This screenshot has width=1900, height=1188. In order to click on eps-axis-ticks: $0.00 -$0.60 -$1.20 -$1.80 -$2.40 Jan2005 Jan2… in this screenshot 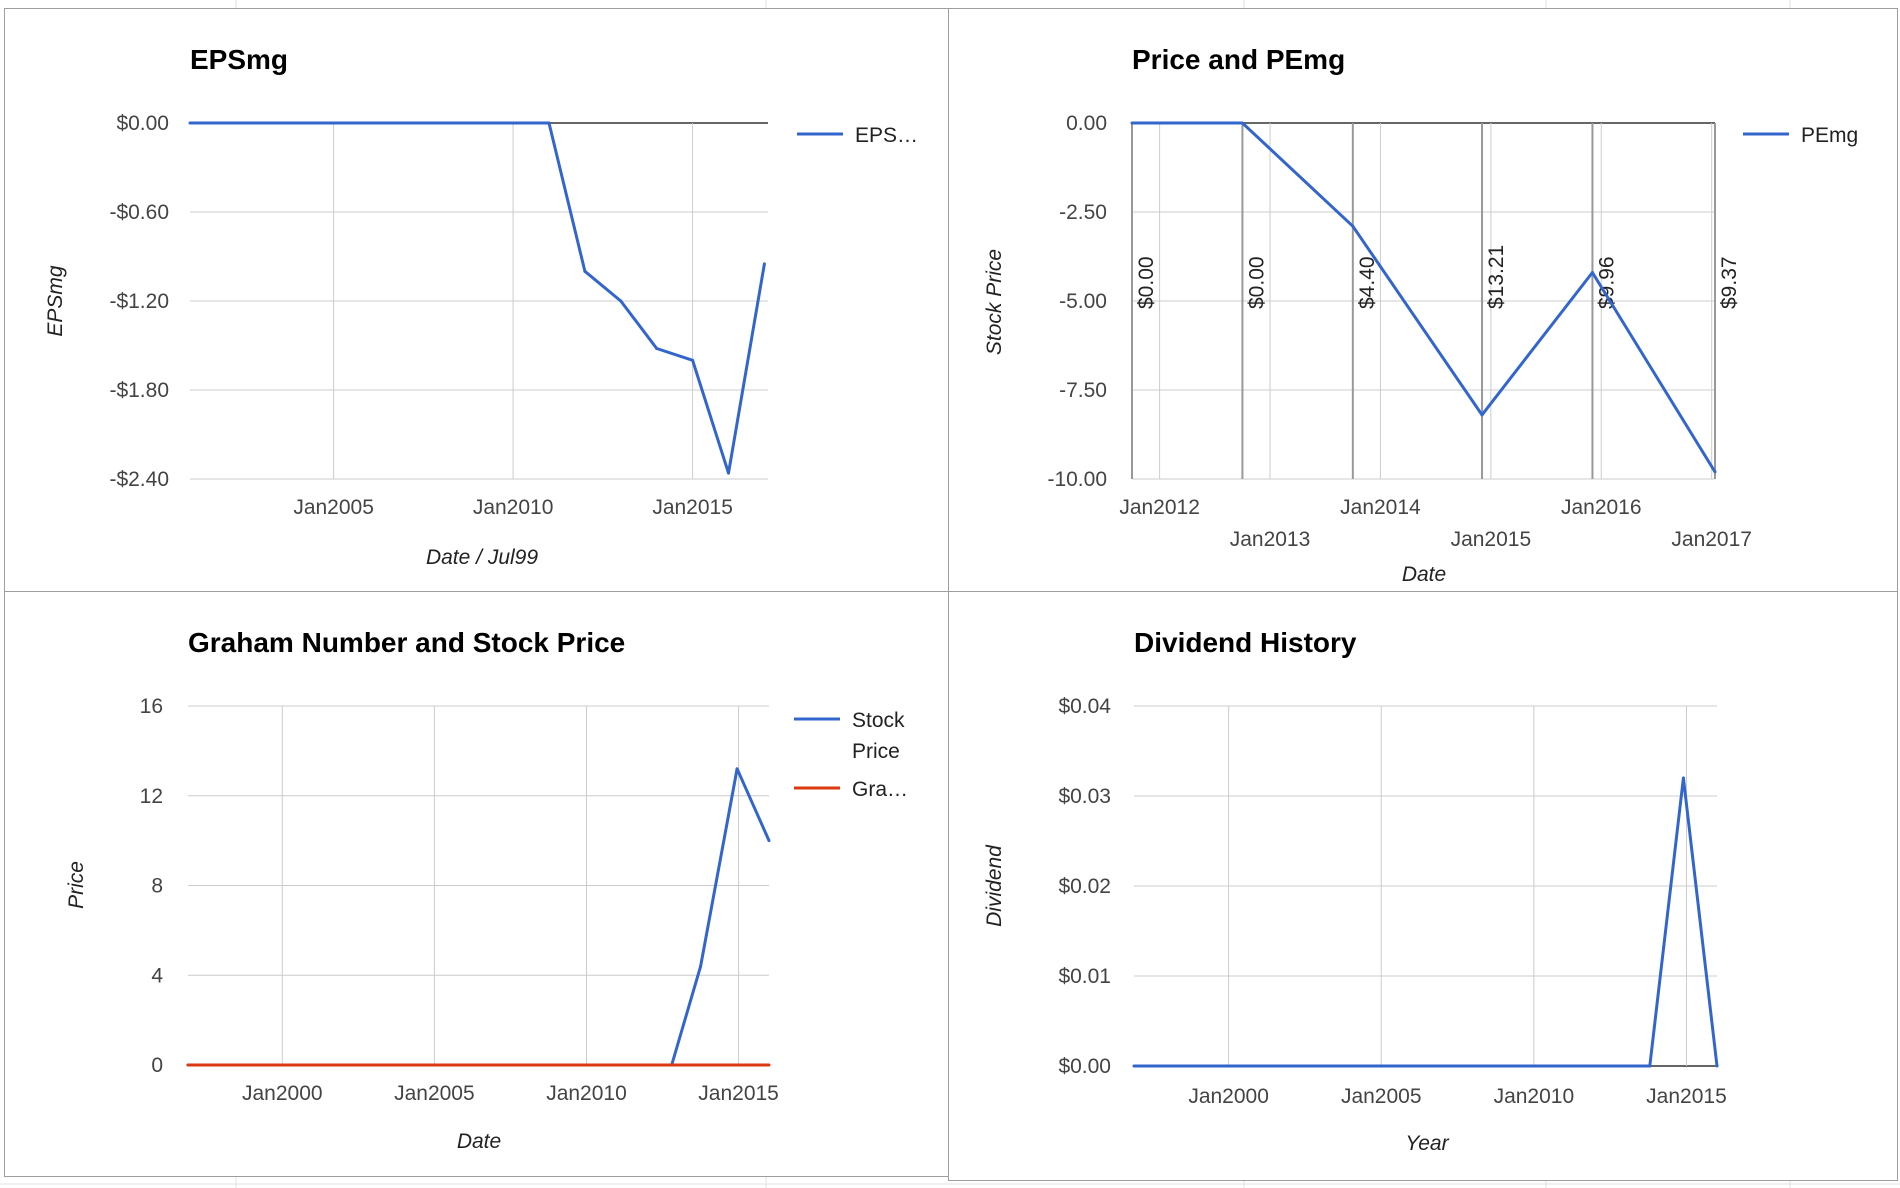, I will do `click(420, 315)`.